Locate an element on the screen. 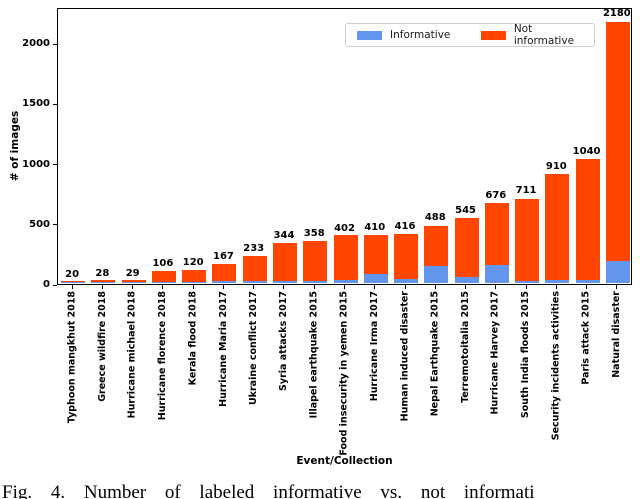 This screenshot has height=499, width=640. x-tick-label: Syria attacks 2017 is located at coordinates (283, 341).